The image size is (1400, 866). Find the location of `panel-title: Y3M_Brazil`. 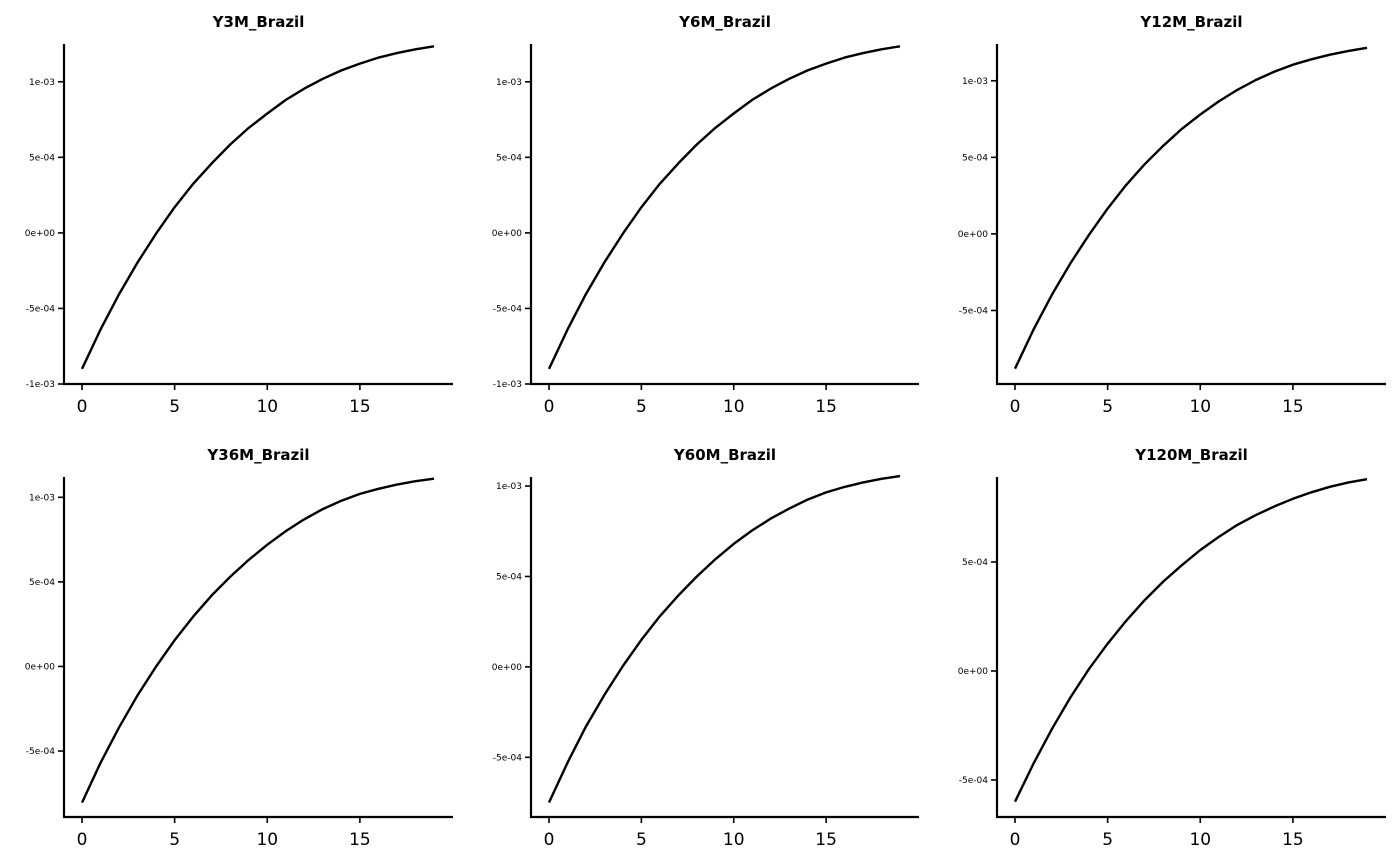

panel-title: Y3M_Brazil is located at coordinates (258, 22).